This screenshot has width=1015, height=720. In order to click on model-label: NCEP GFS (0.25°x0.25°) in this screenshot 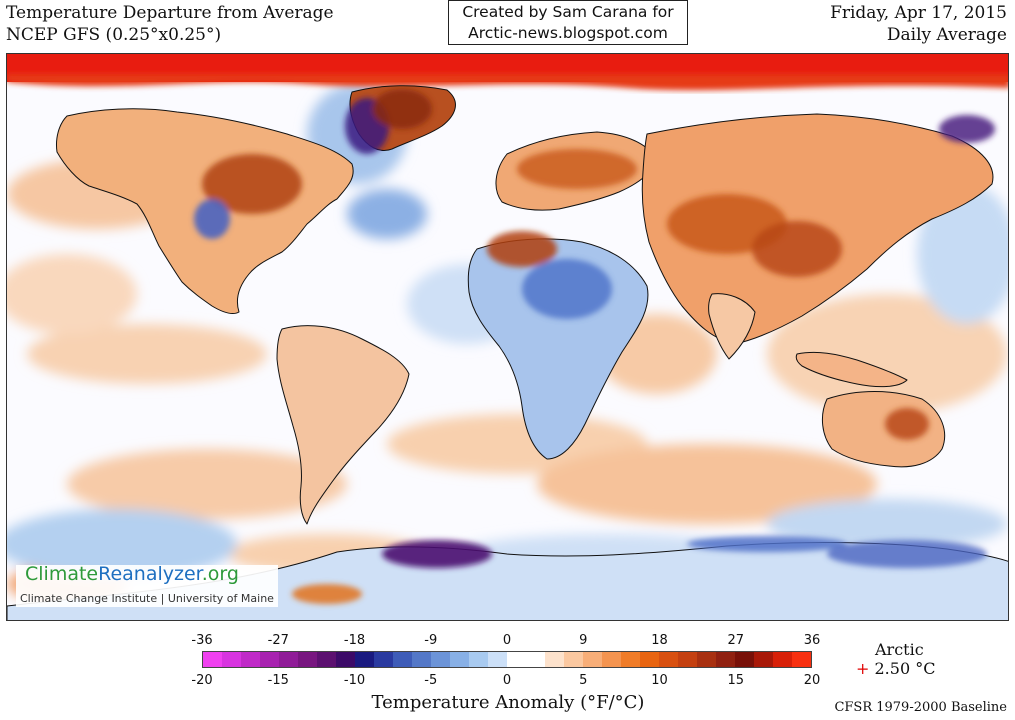, I will do `click(114, 35)`.